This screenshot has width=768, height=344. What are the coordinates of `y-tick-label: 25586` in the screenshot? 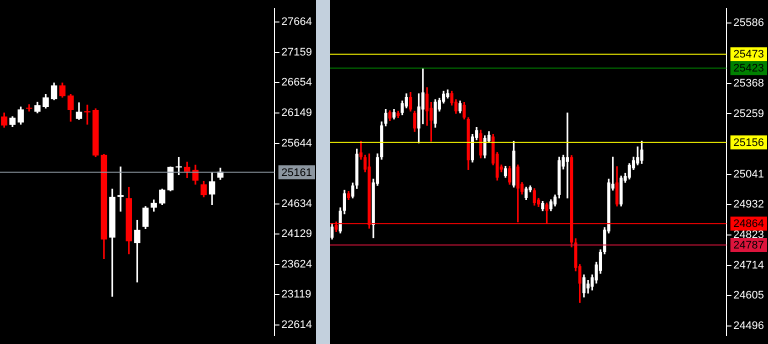 It's located at (748, 22).